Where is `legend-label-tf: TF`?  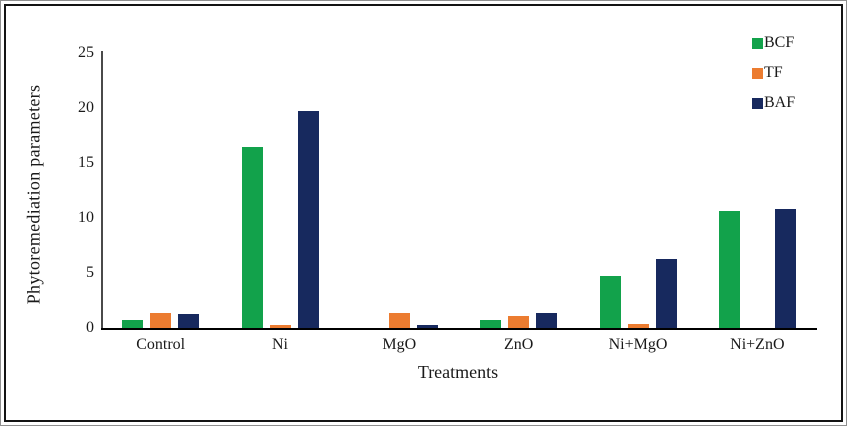 legend-label-tf: TF is located at coordinates (773, 72).